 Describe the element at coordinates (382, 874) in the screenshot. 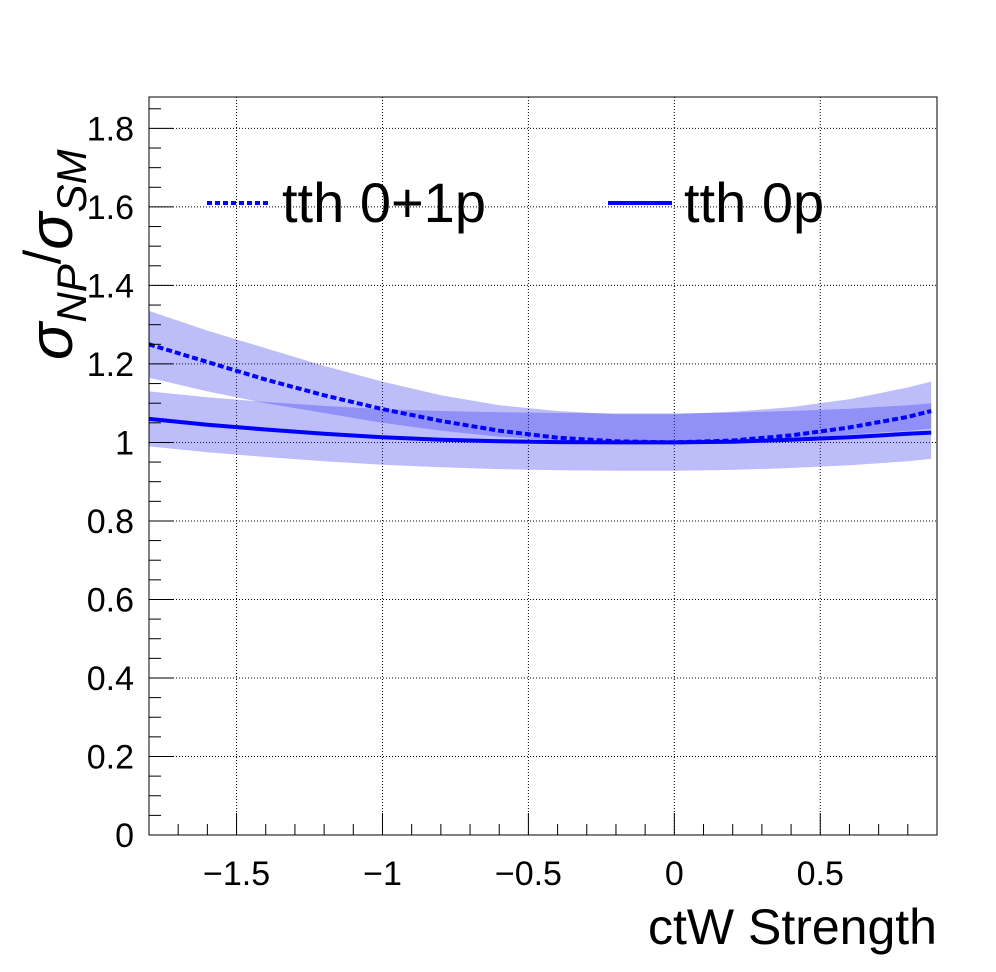

I see `x-tick-label: −1` at that location.